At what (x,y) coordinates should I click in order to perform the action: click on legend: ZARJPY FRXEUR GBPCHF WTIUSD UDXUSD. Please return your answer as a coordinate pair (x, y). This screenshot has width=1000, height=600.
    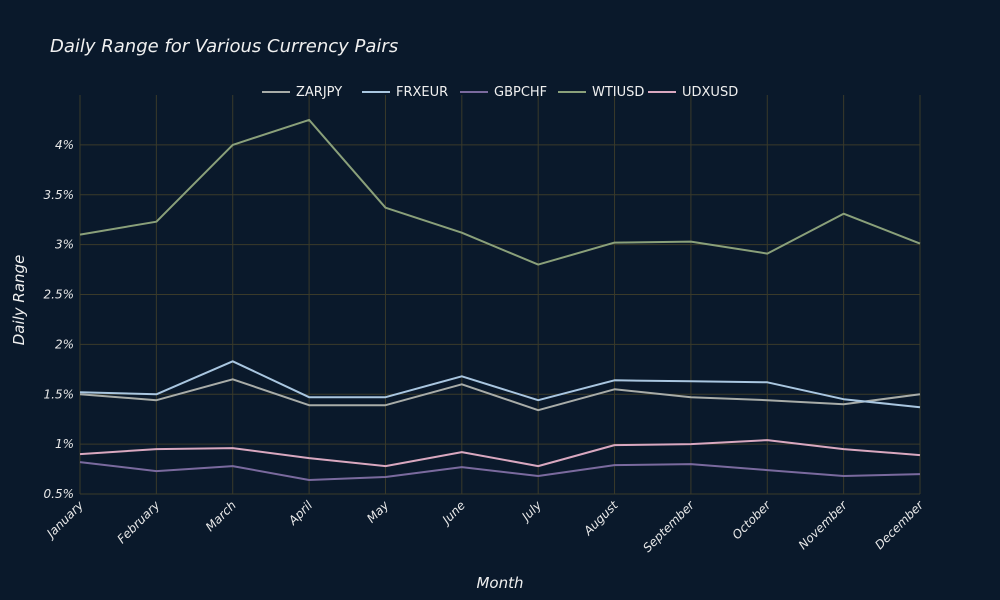
    Looking at the image, I should click on (500, 92).